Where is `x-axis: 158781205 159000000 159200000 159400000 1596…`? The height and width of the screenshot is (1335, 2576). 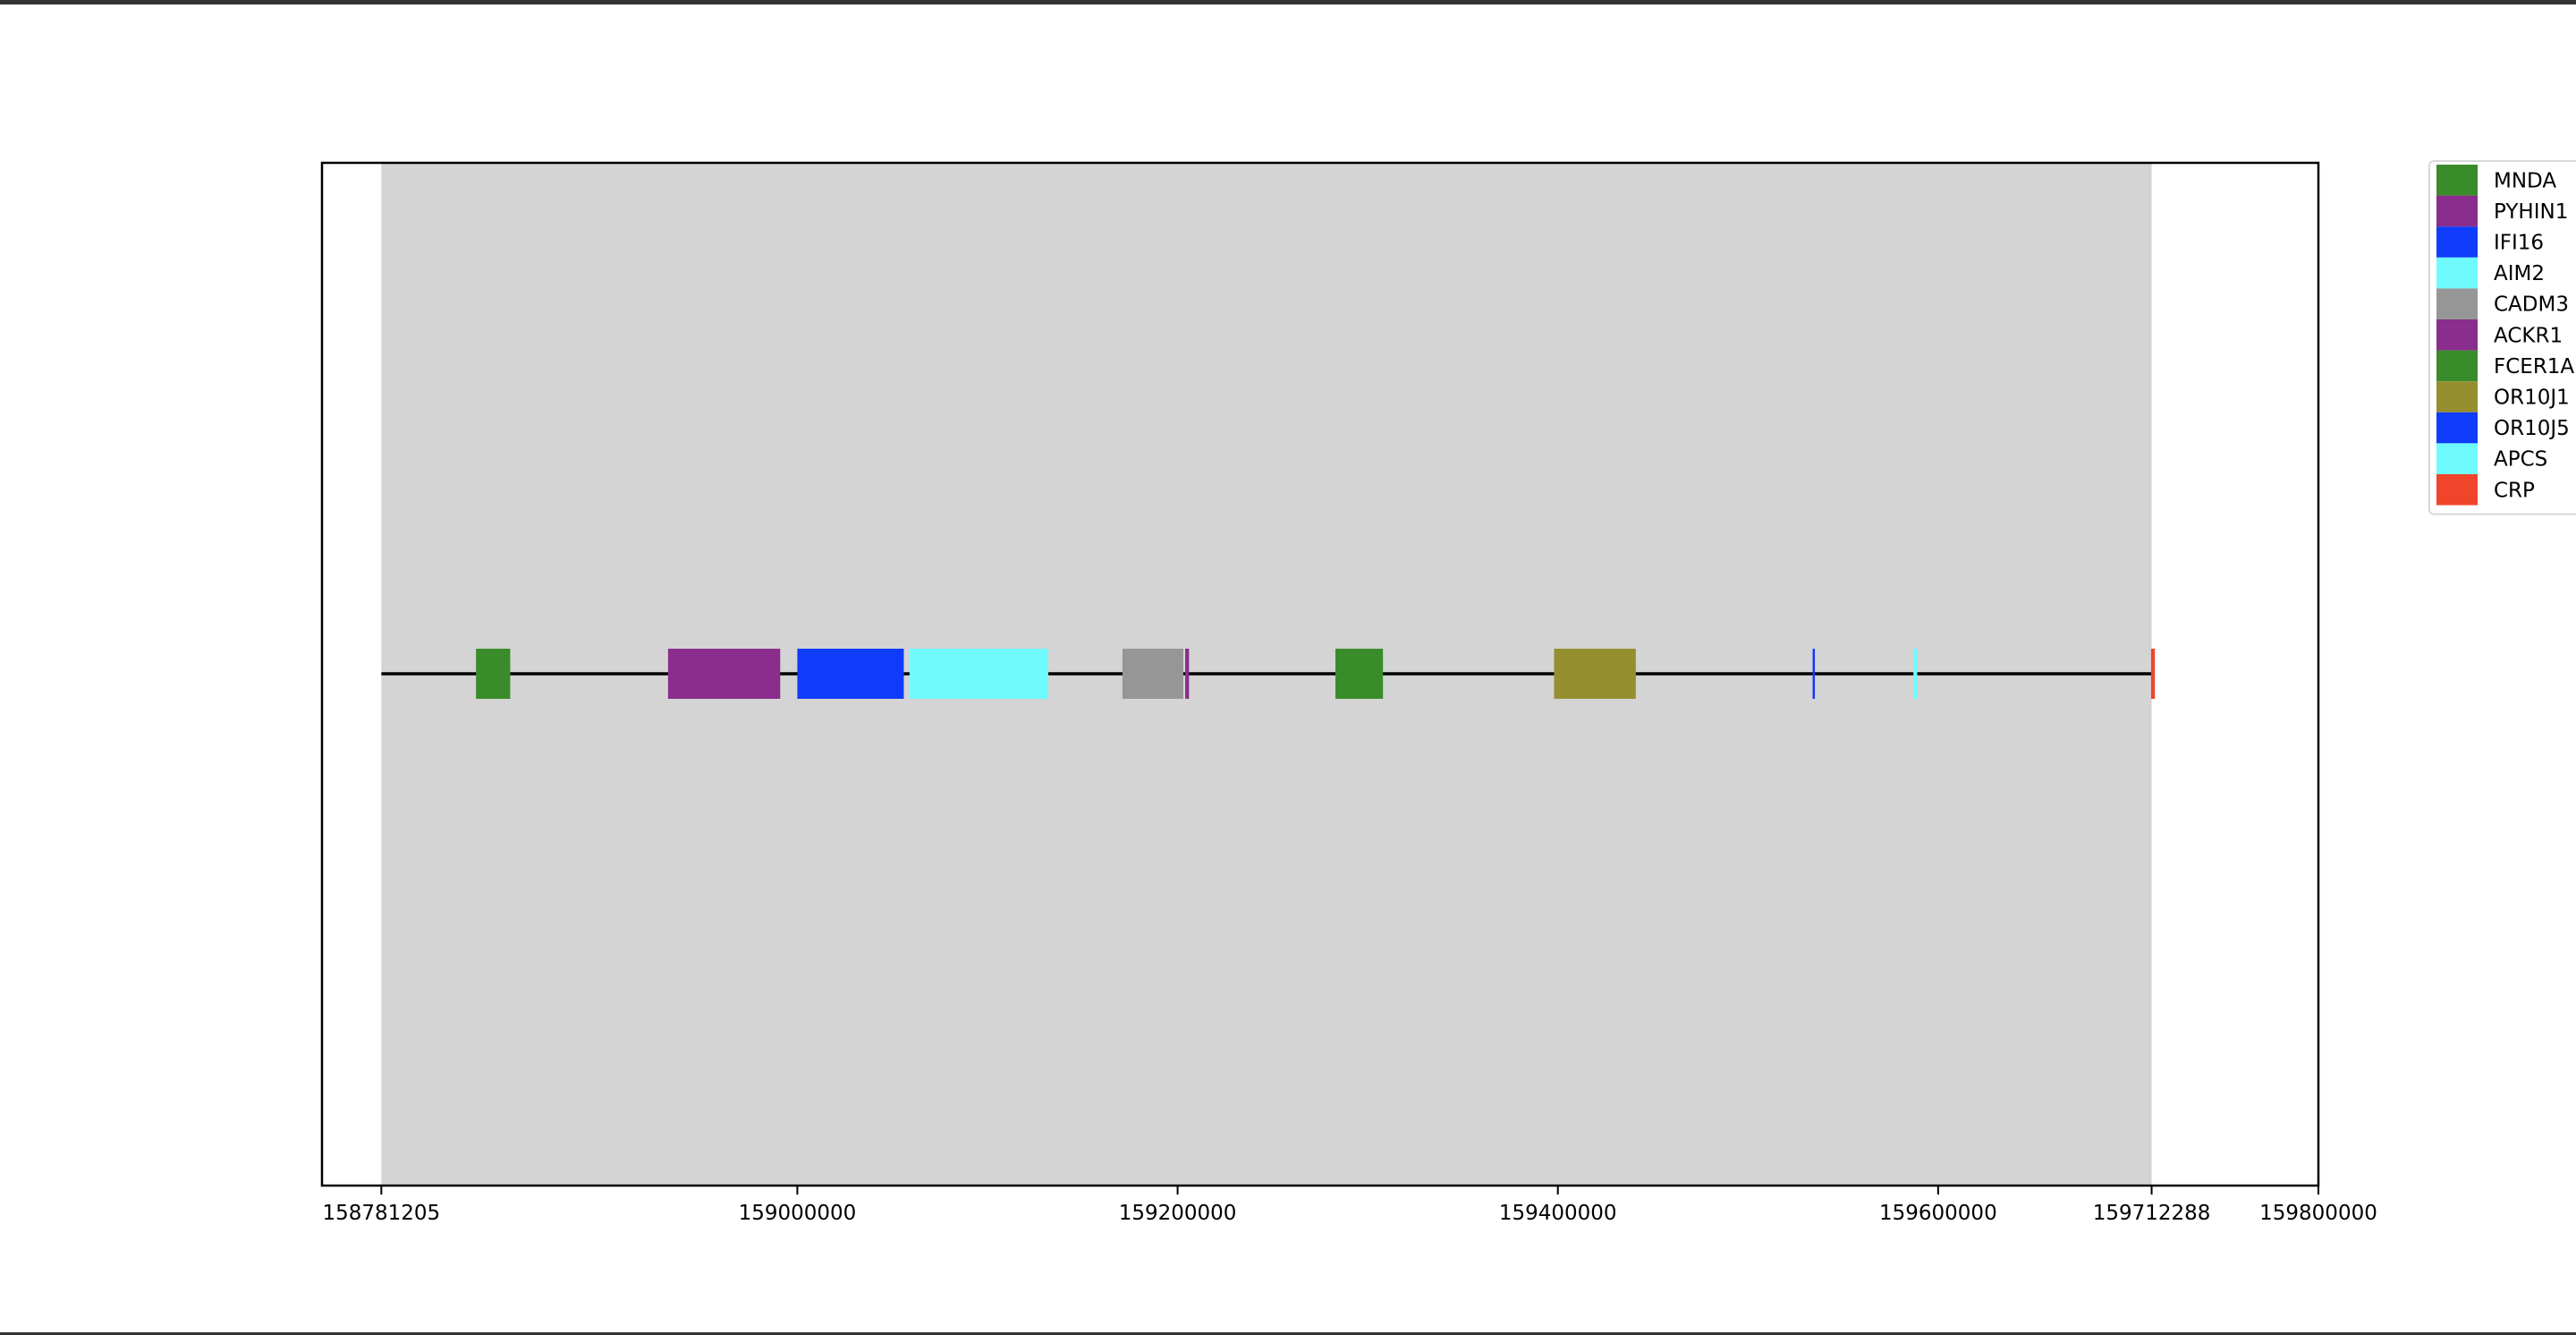 x-axis: 158781205 159000000 159200000 159400000 1596… is located at coordinates (1349, 1205).